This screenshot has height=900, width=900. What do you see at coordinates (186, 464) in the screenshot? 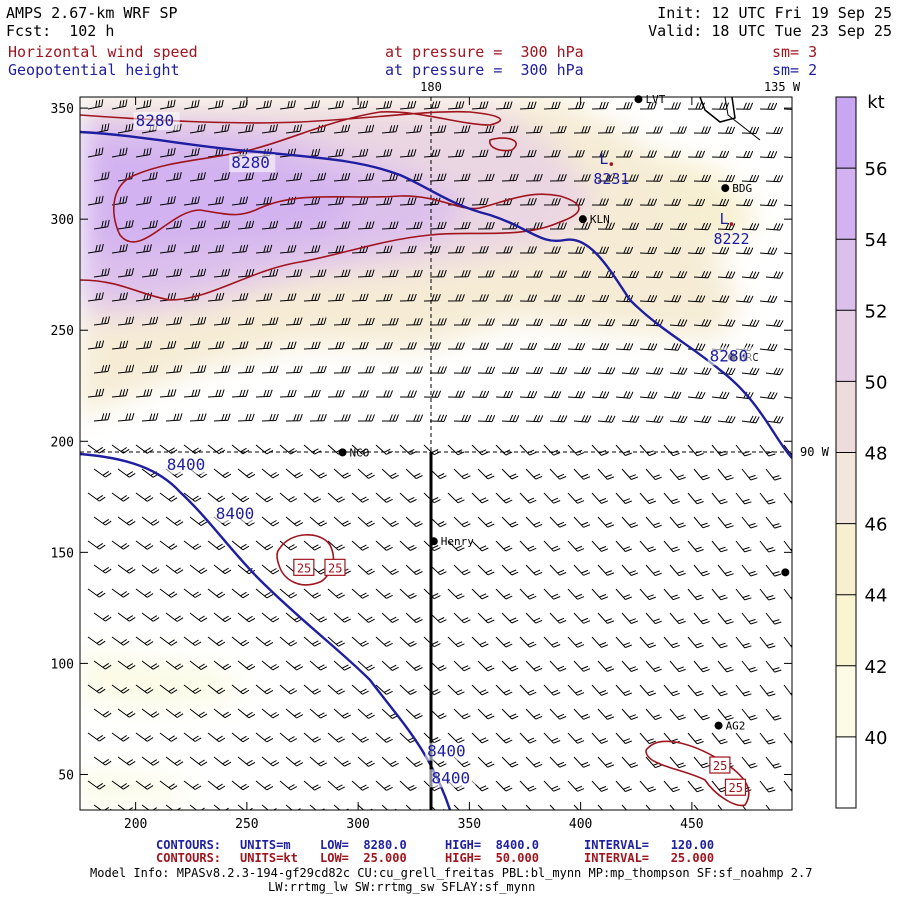
I see `height-contour-label: 8400` at bounding box center [186, 464].